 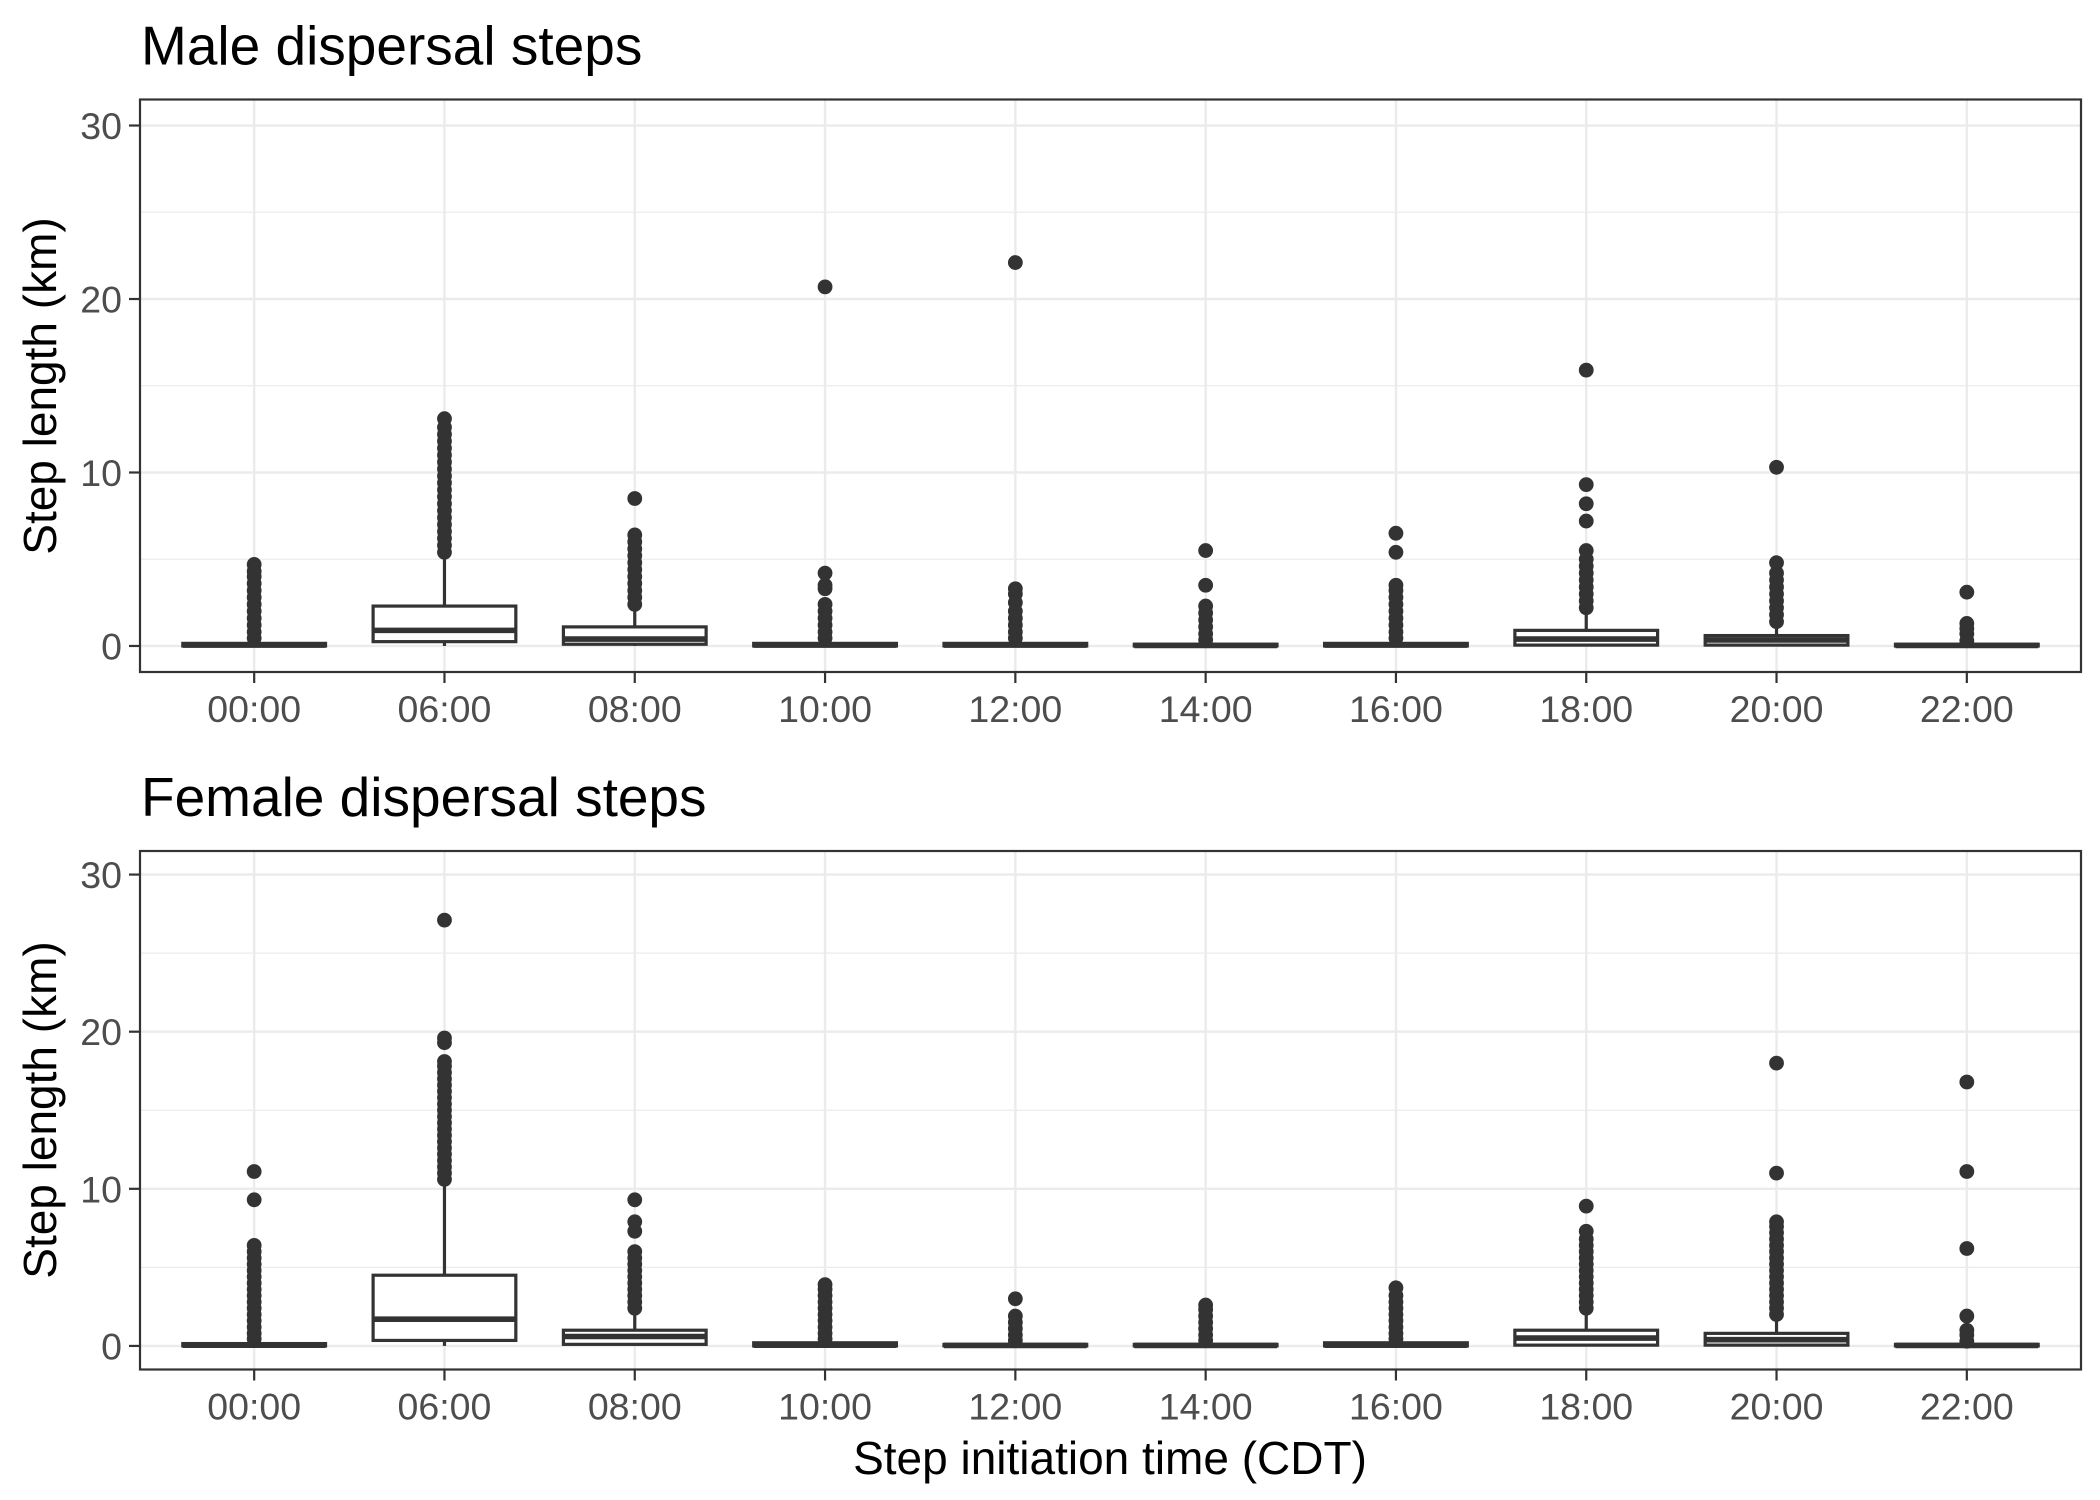 I want to click on male-x-tick-label: 06:00, so click(x=445, y=709).